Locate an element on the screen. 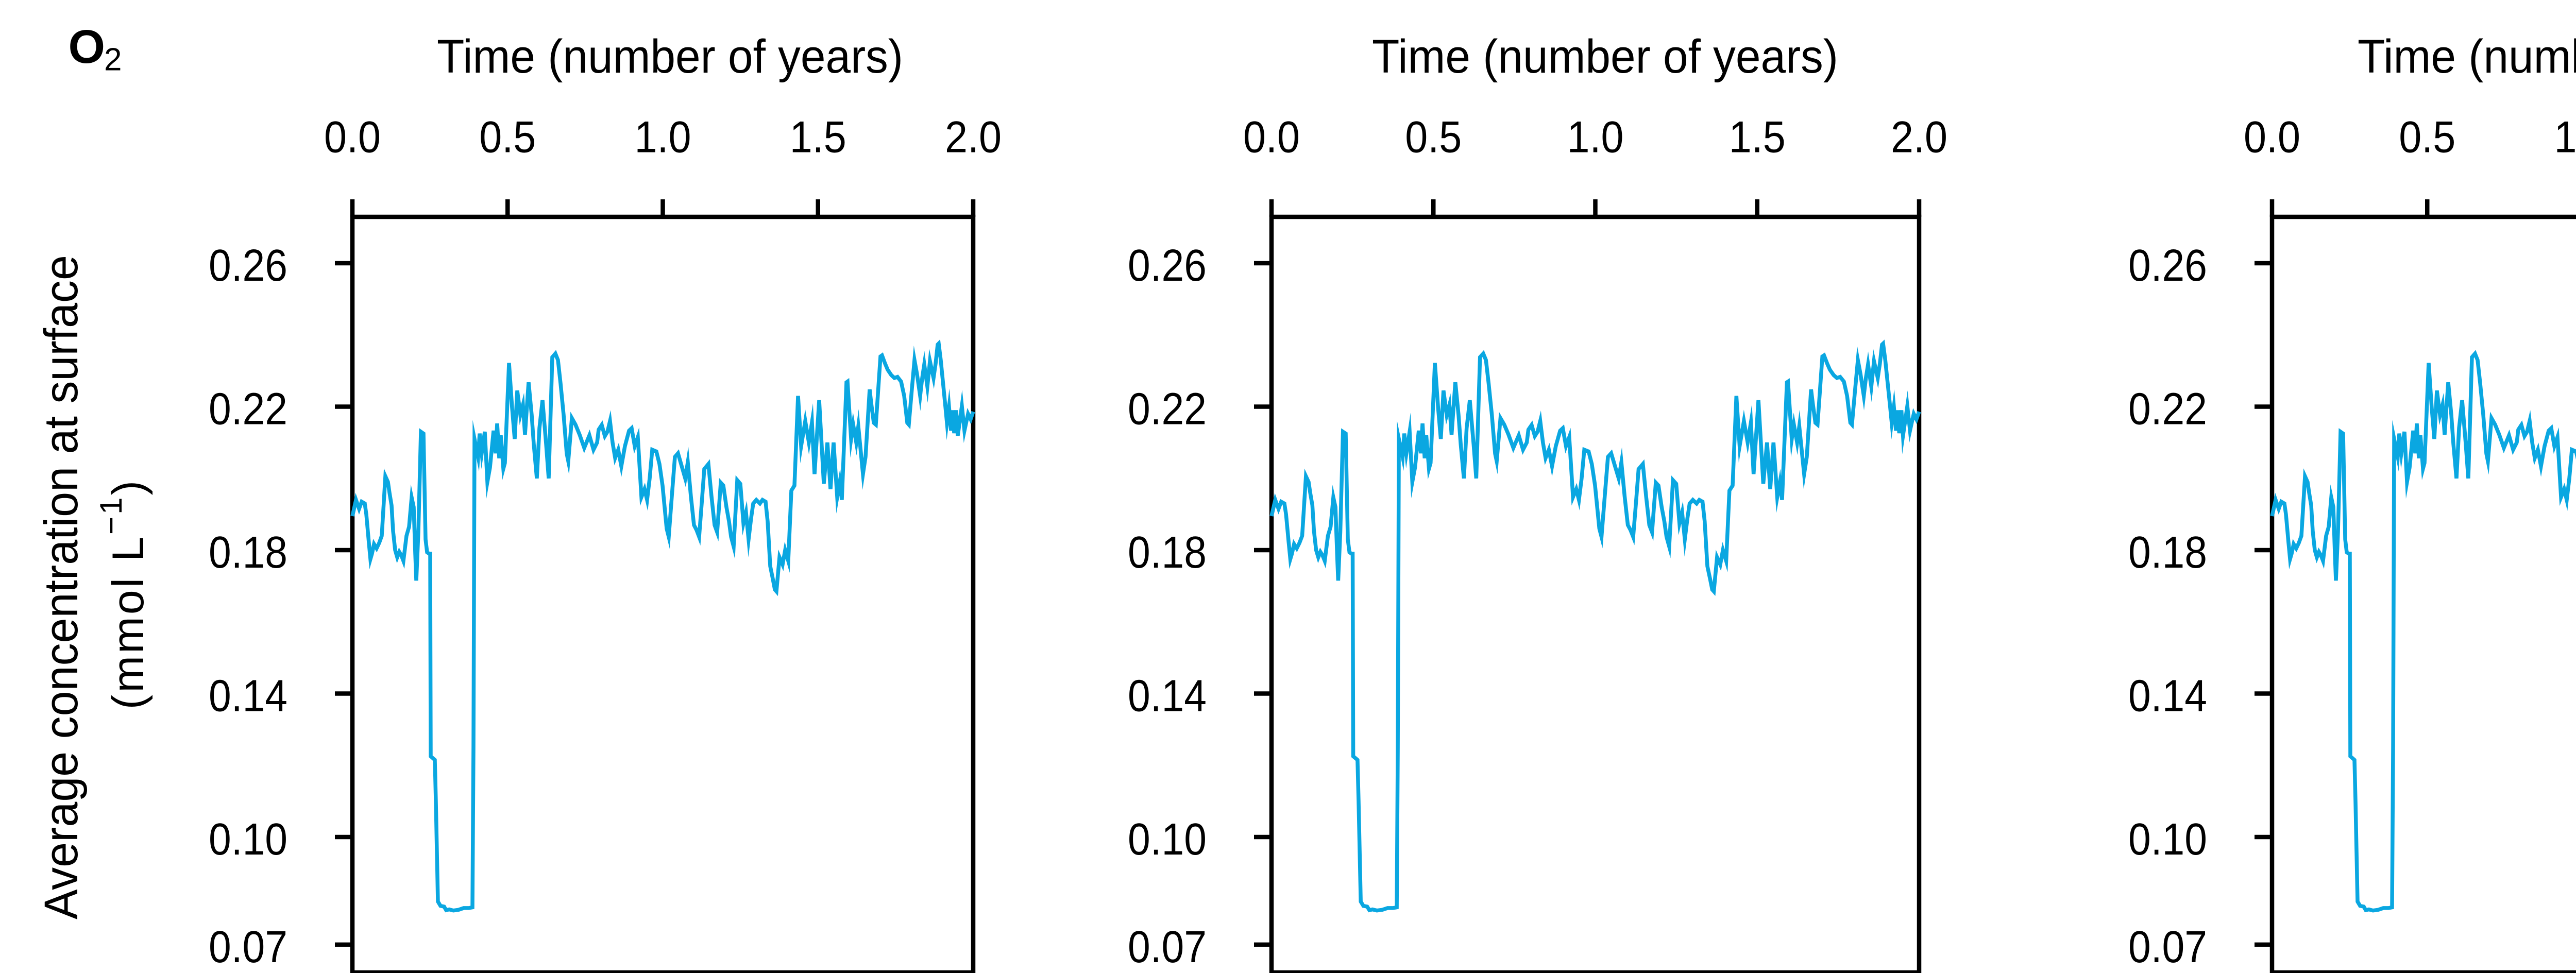  svg-text: (mmol L−1) is located at coordinates (124, 594).